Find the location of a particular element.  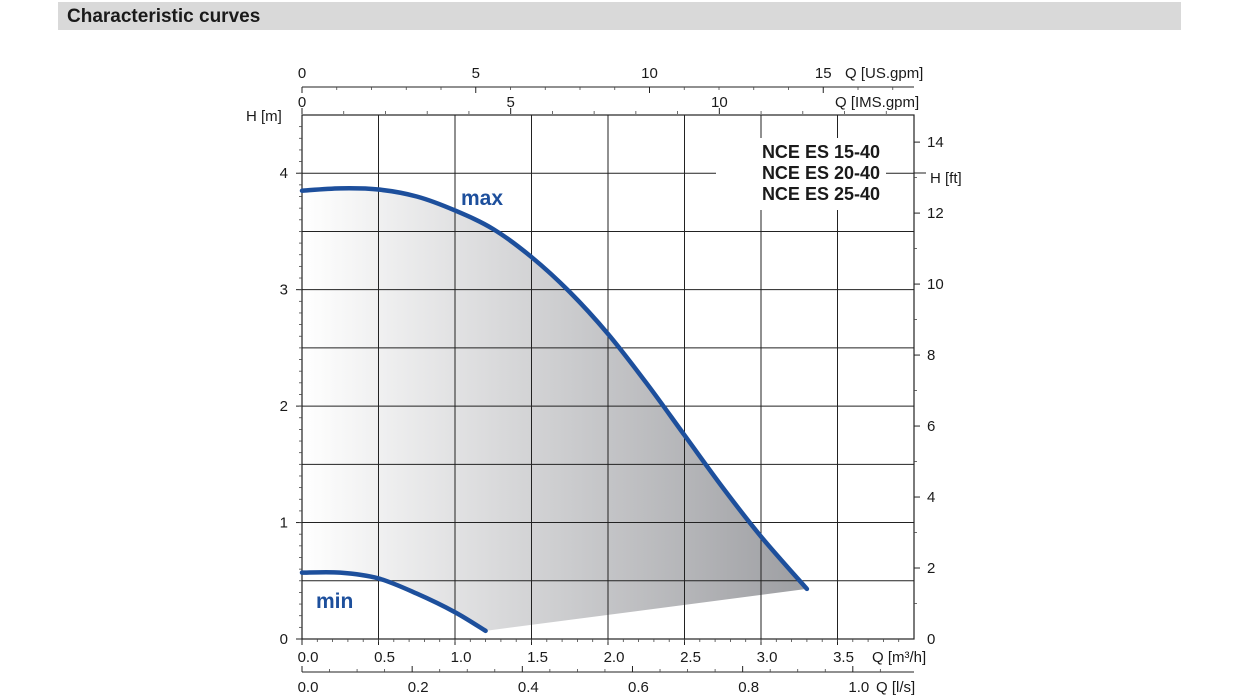

x-tick-label-imsgpm: 0 is located at coordinates (302, 102).